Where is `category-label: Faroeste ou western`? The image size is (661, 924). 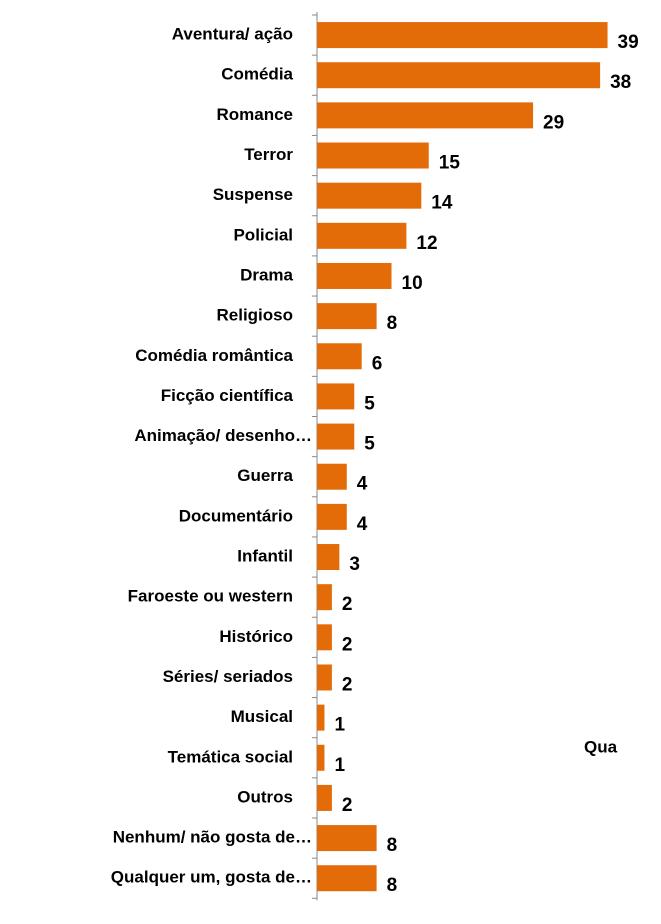
category-label: Faroeste ou western is located at coordinates (210, 596).